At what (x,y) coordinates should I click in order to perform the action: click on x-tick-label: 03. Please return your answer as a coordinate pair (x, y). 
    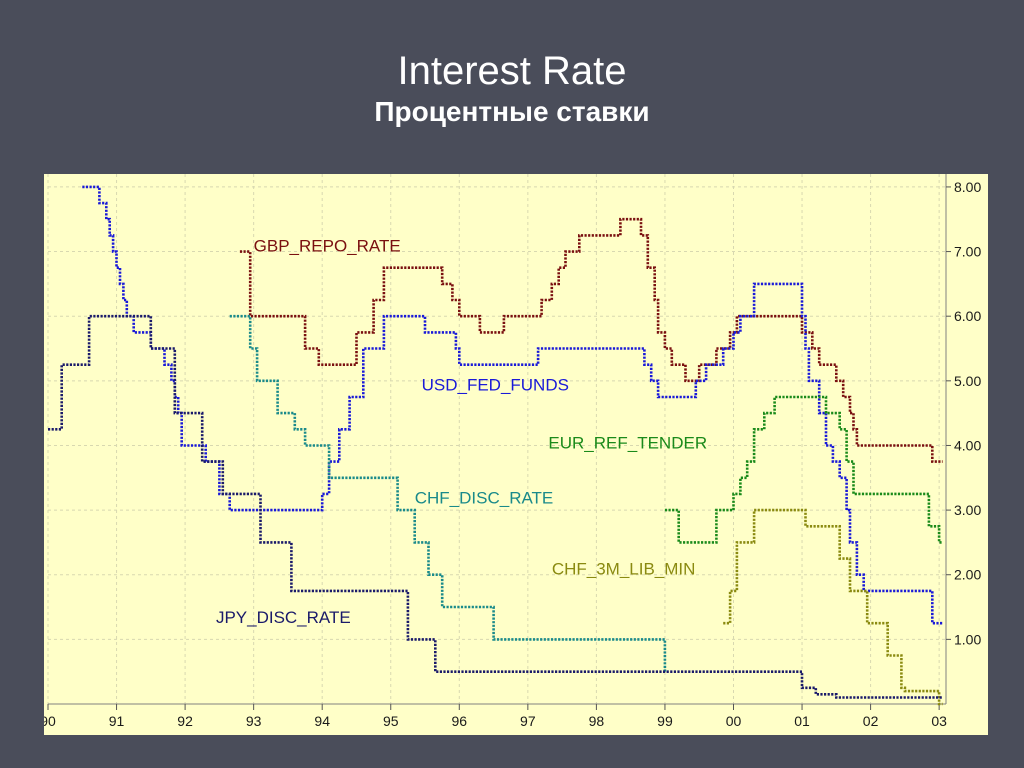
    Looking at the image, I should click on (939, 721).